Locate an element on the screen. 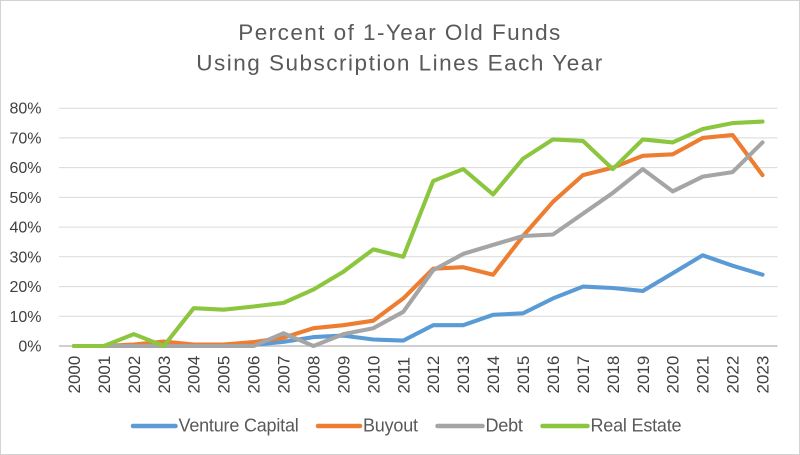 This screenshot has width=800, height=455. svg-text: Buyout is located at coordinates (390, 426).